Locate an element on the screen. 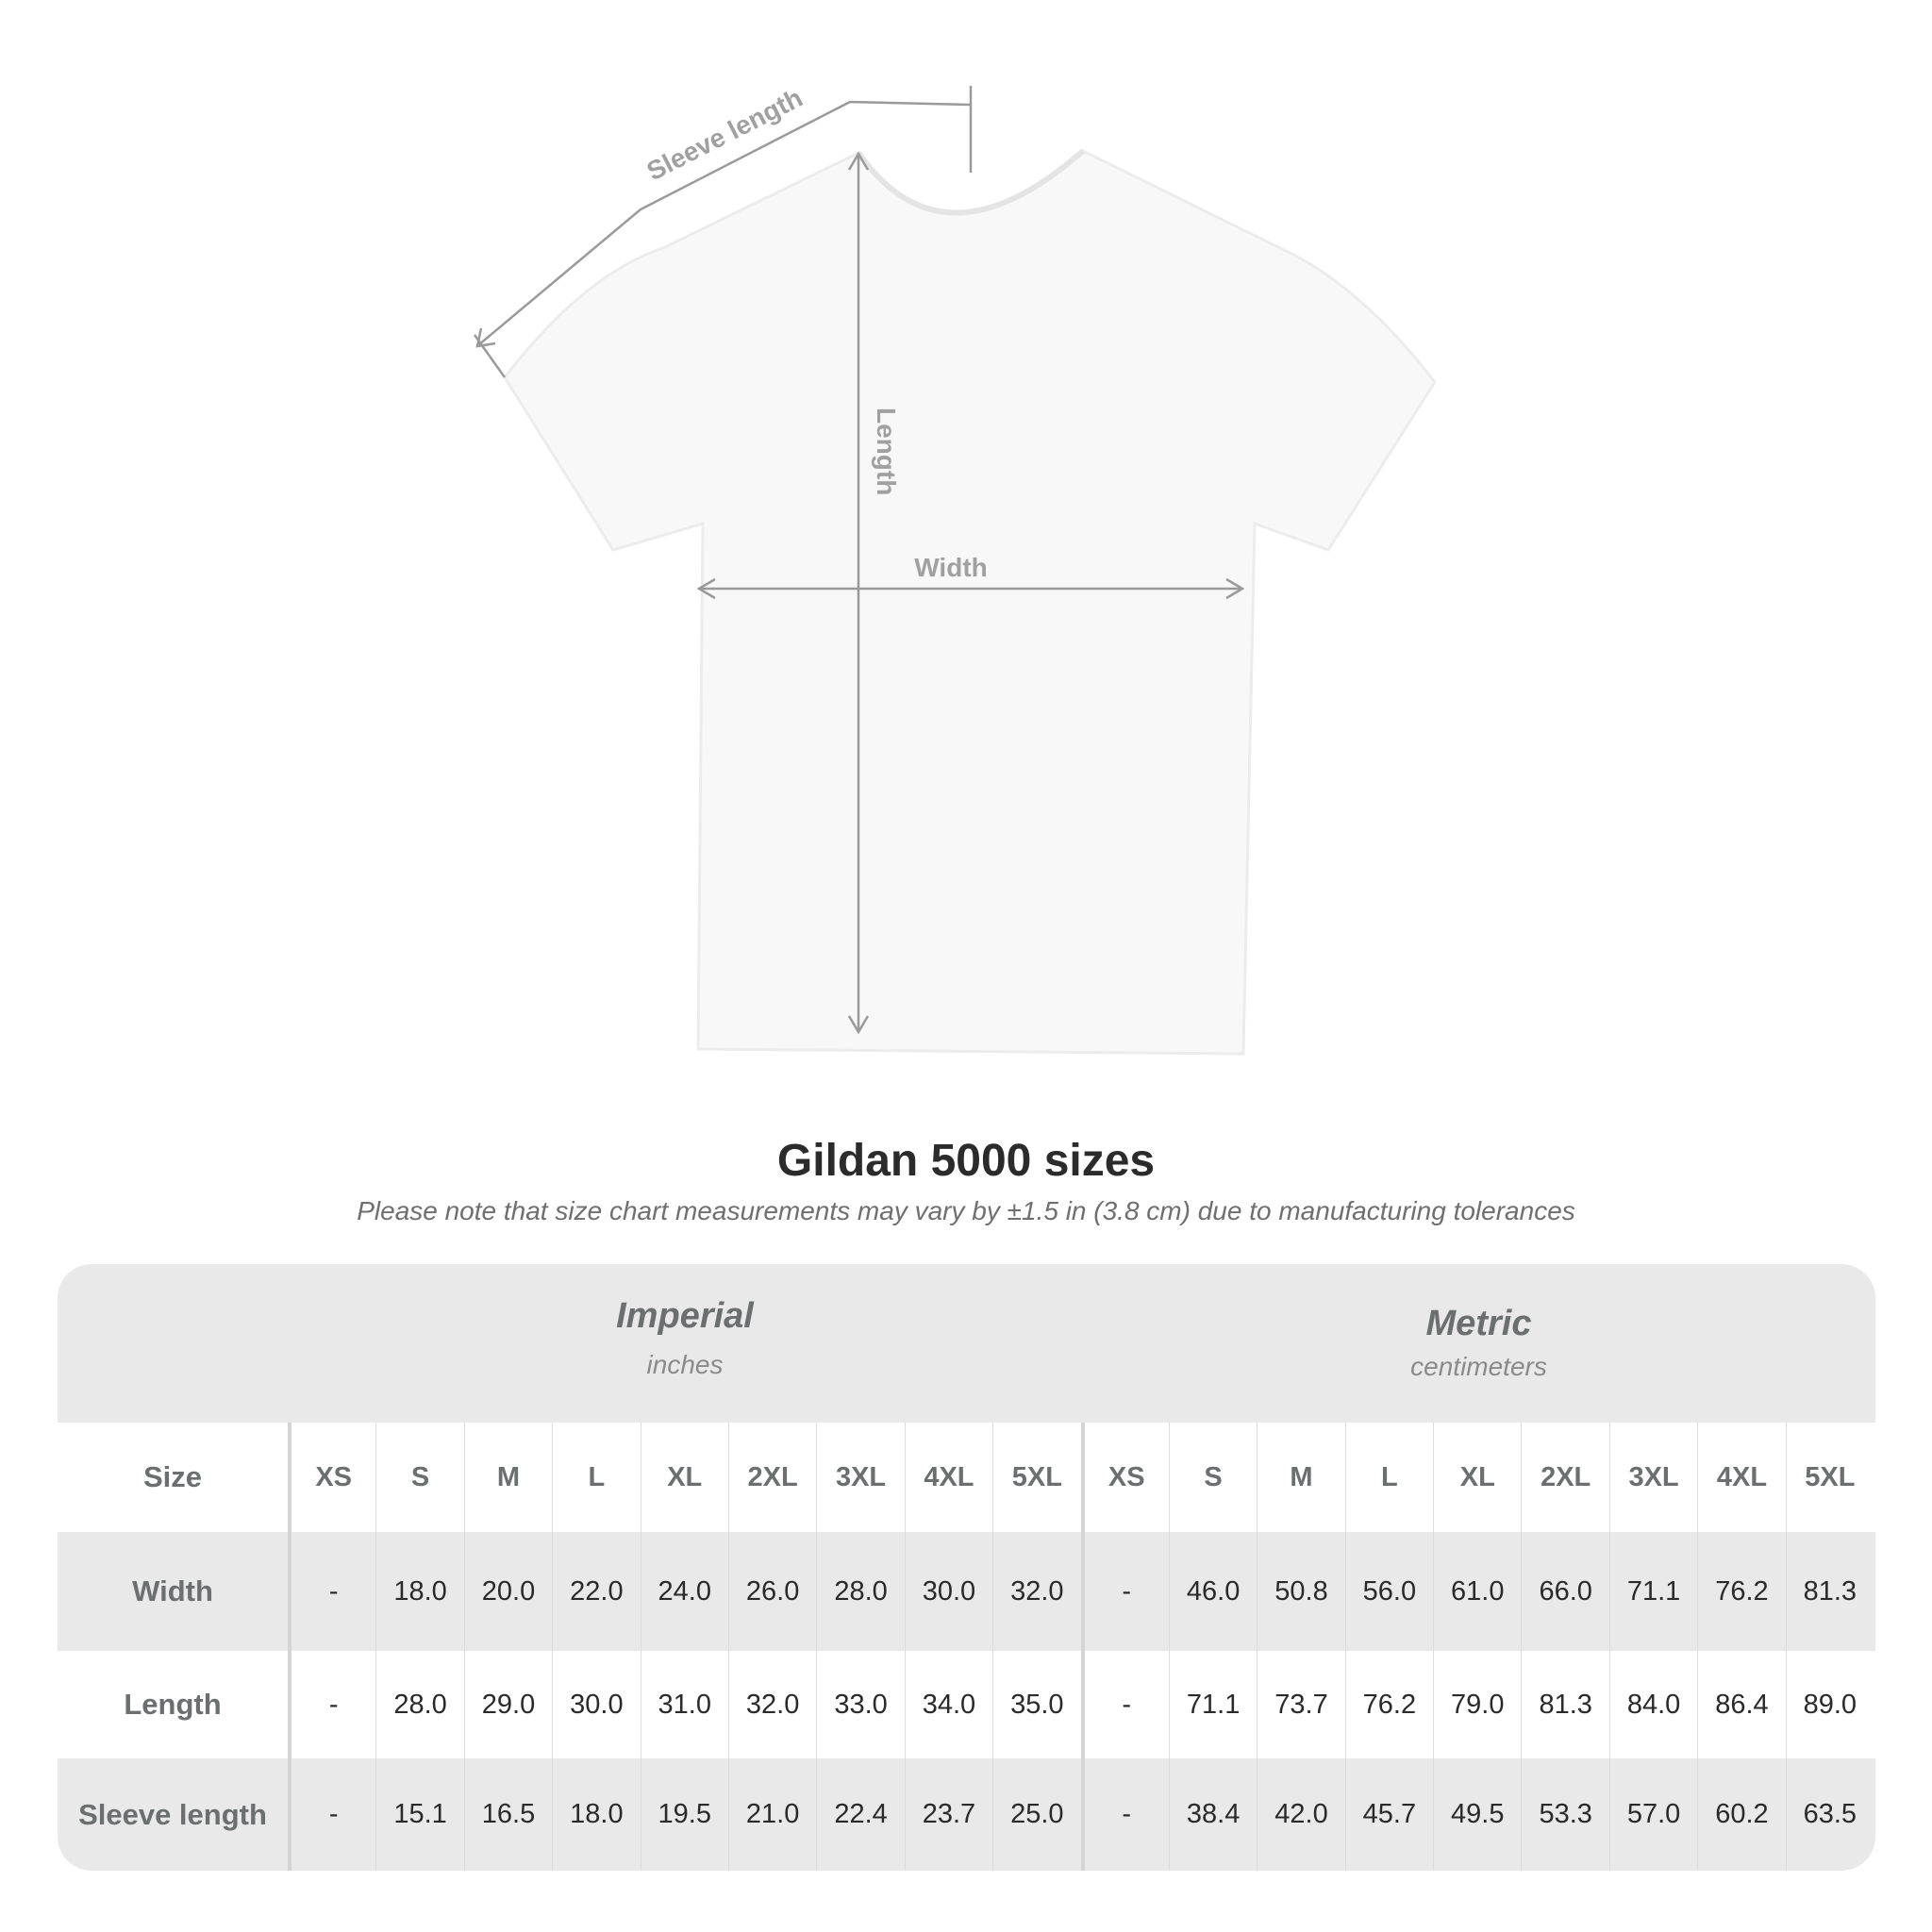  length-label: Length is located at coordinates (887, 451).